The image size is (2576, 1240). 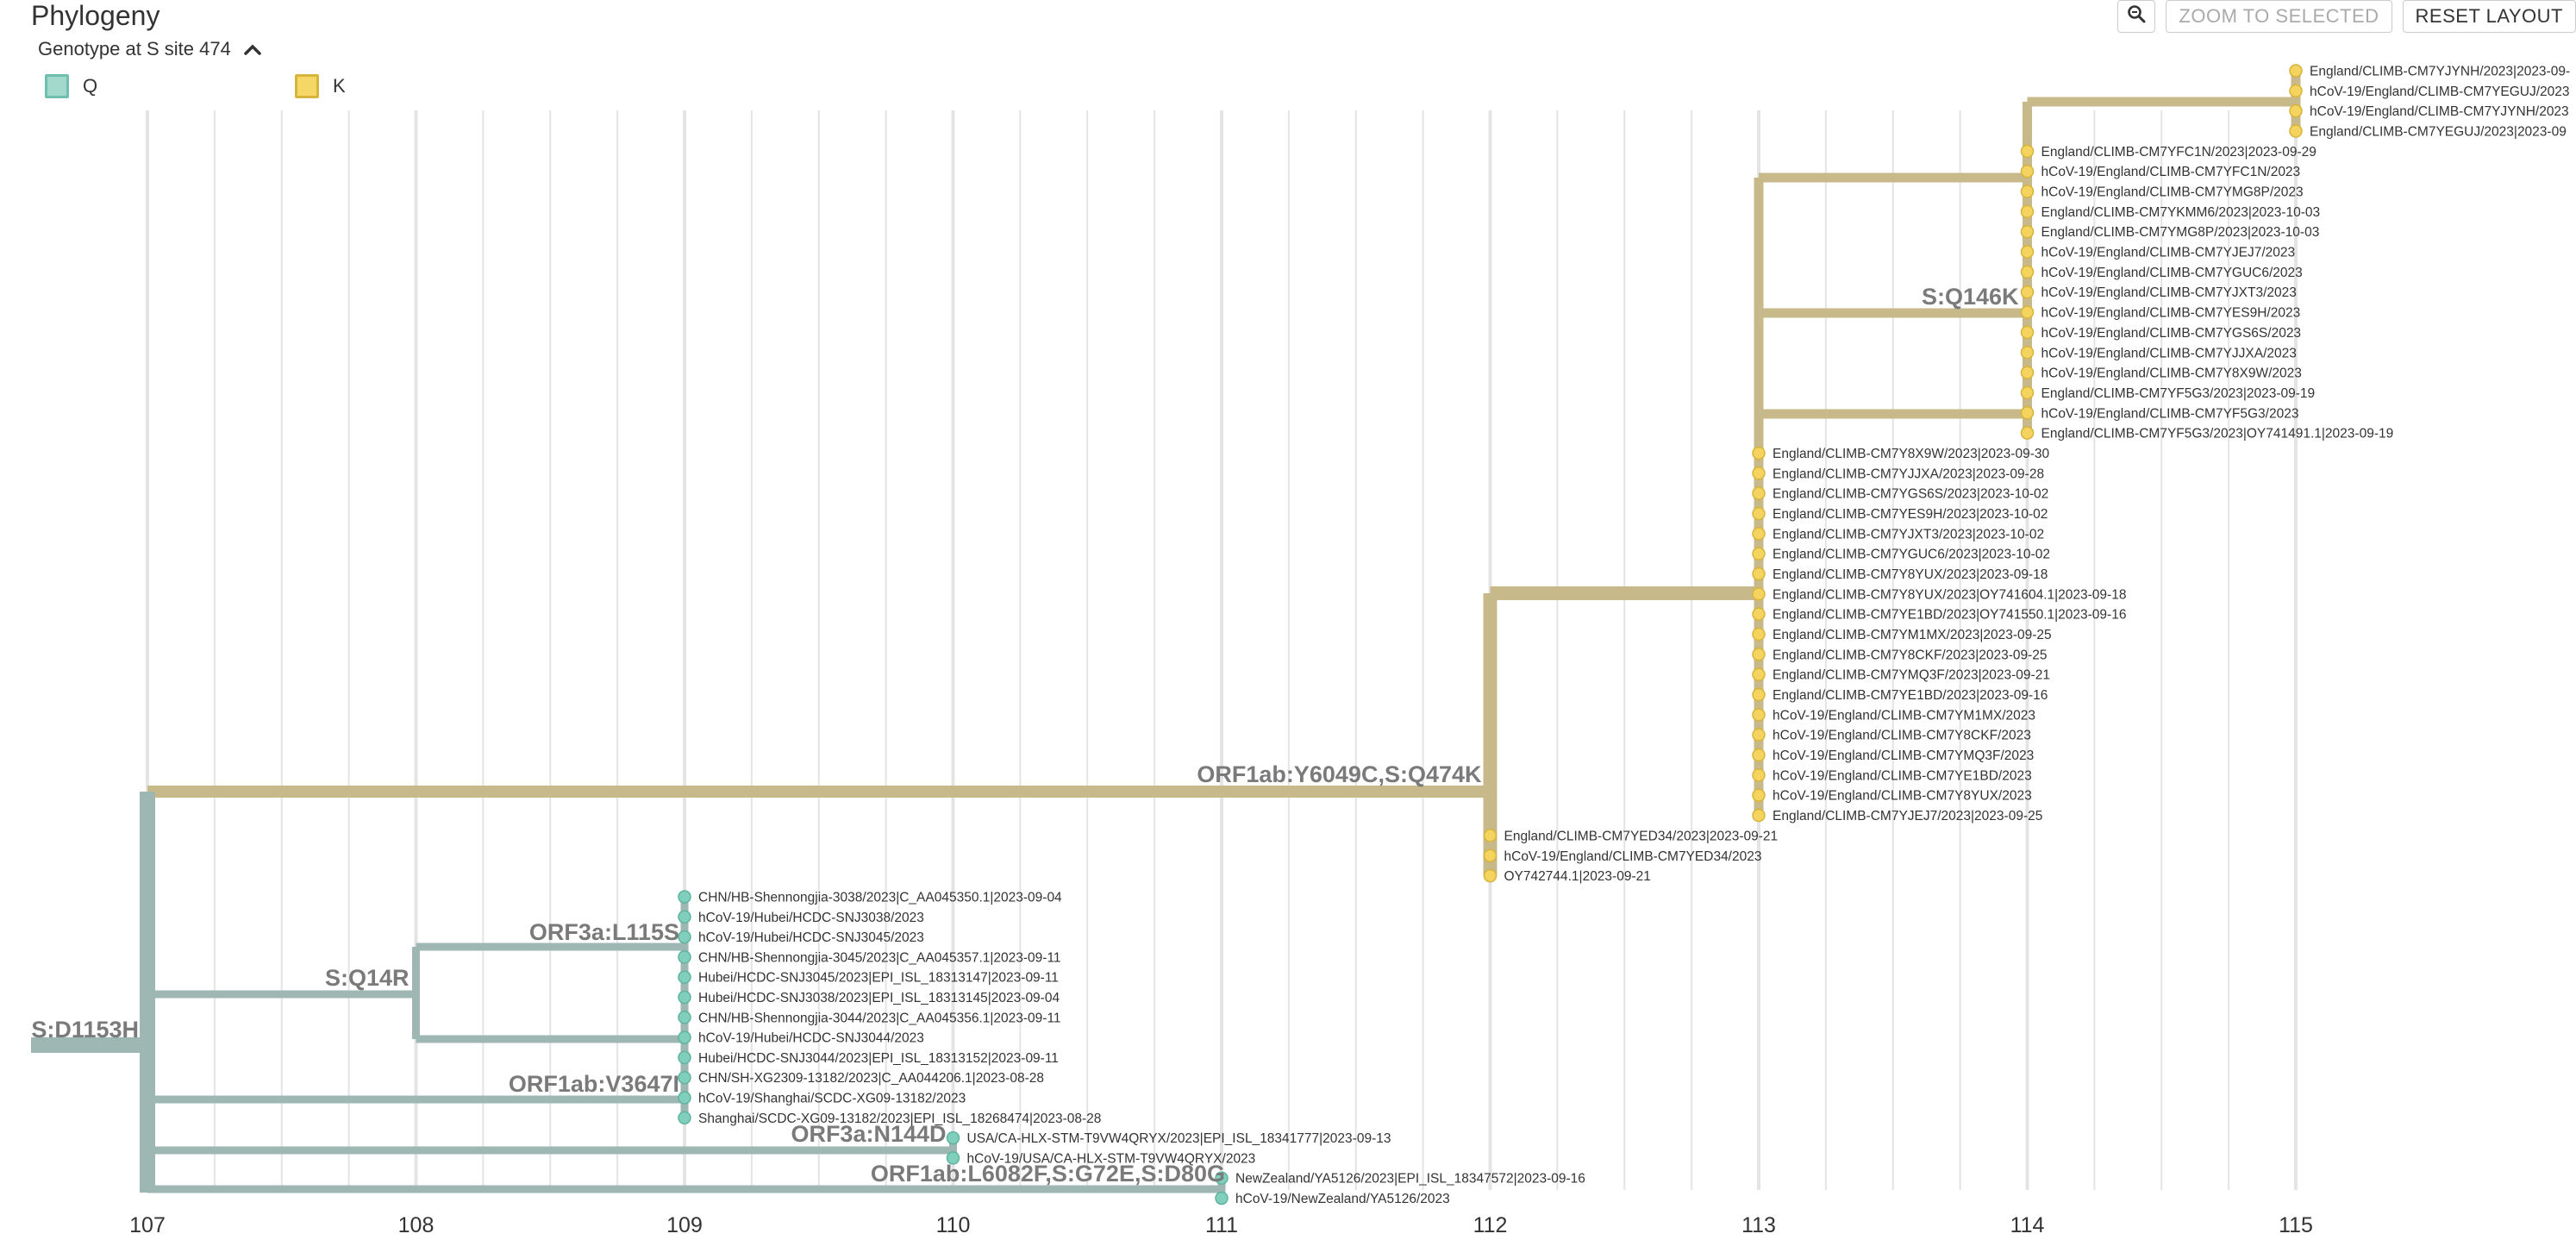 I want to click on mutation-label: ORF1ab:Y6049C,S:Q474K, so click(x=1339, y=774).